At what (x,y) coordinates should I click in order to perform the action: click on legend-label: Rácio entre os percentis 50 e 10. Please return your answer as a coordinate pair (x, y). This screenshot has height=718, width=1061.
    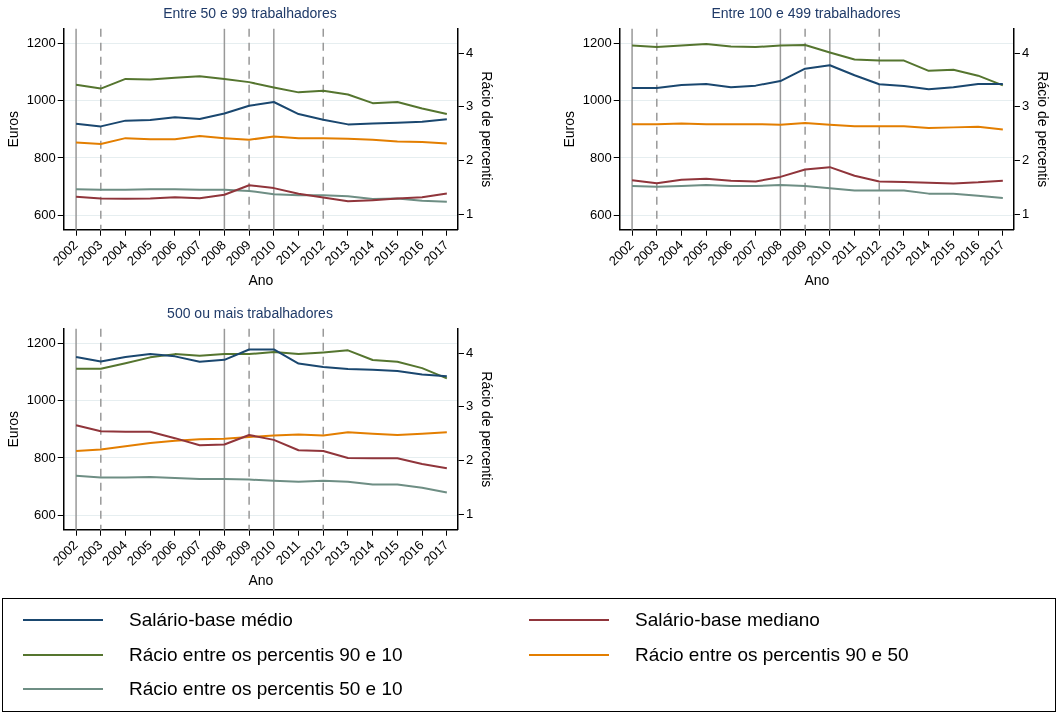
    Looking at the image, I should click on (266, 689).